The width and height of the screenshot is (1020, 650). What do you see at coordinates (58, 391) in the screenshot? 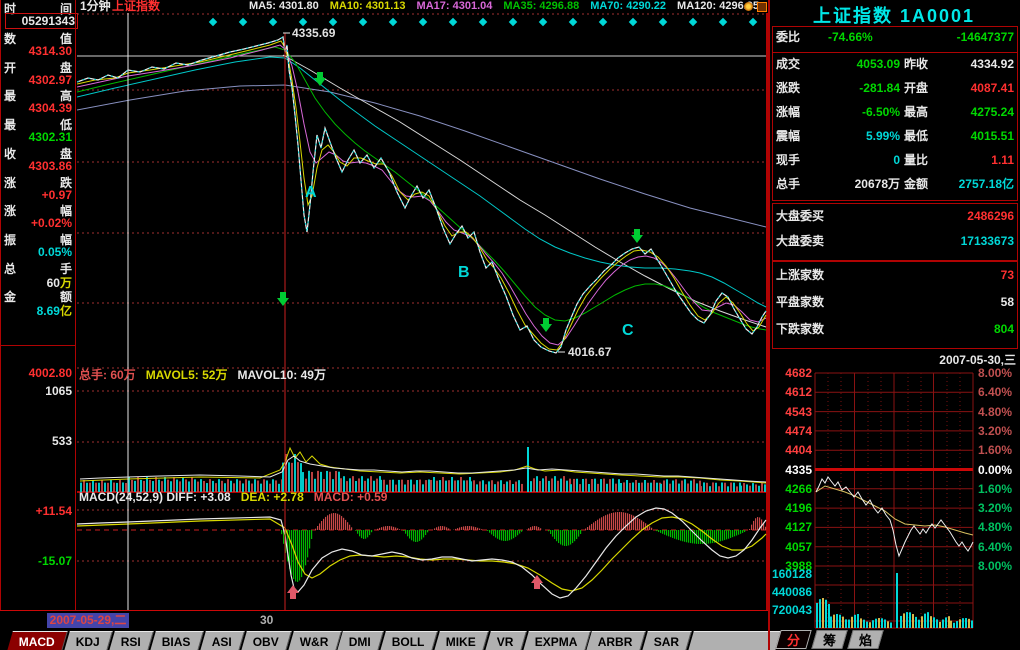
I see `axis-gutter-label: 1065` at bounding box center [58, 391].